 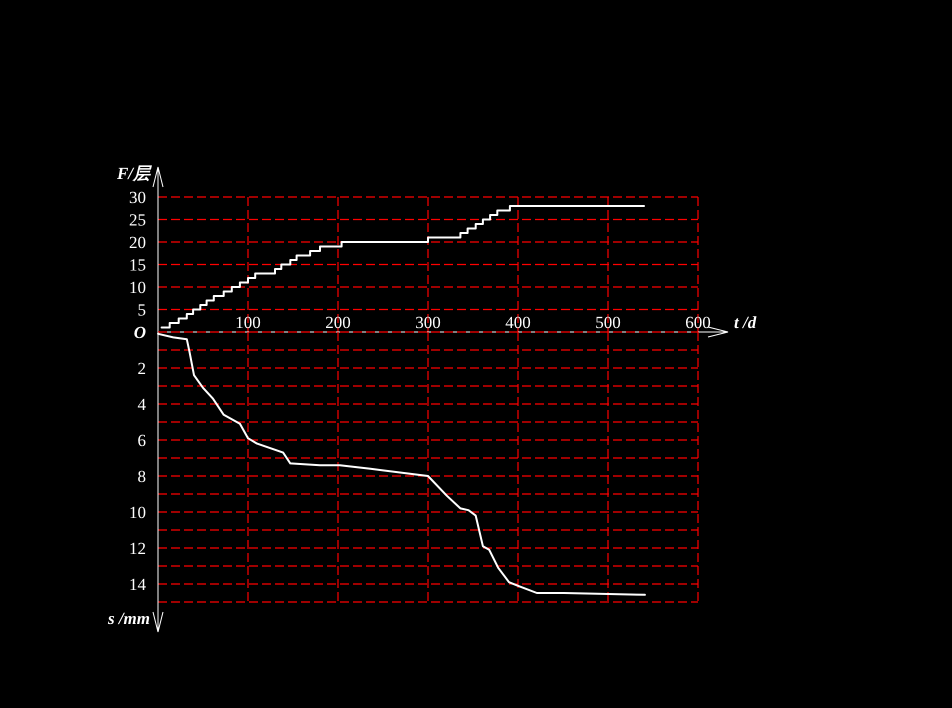 What do you see at coordinates (142, 476) in the screenshot?
I see `y-tick-label: 8` at bounding box center [142, 476].